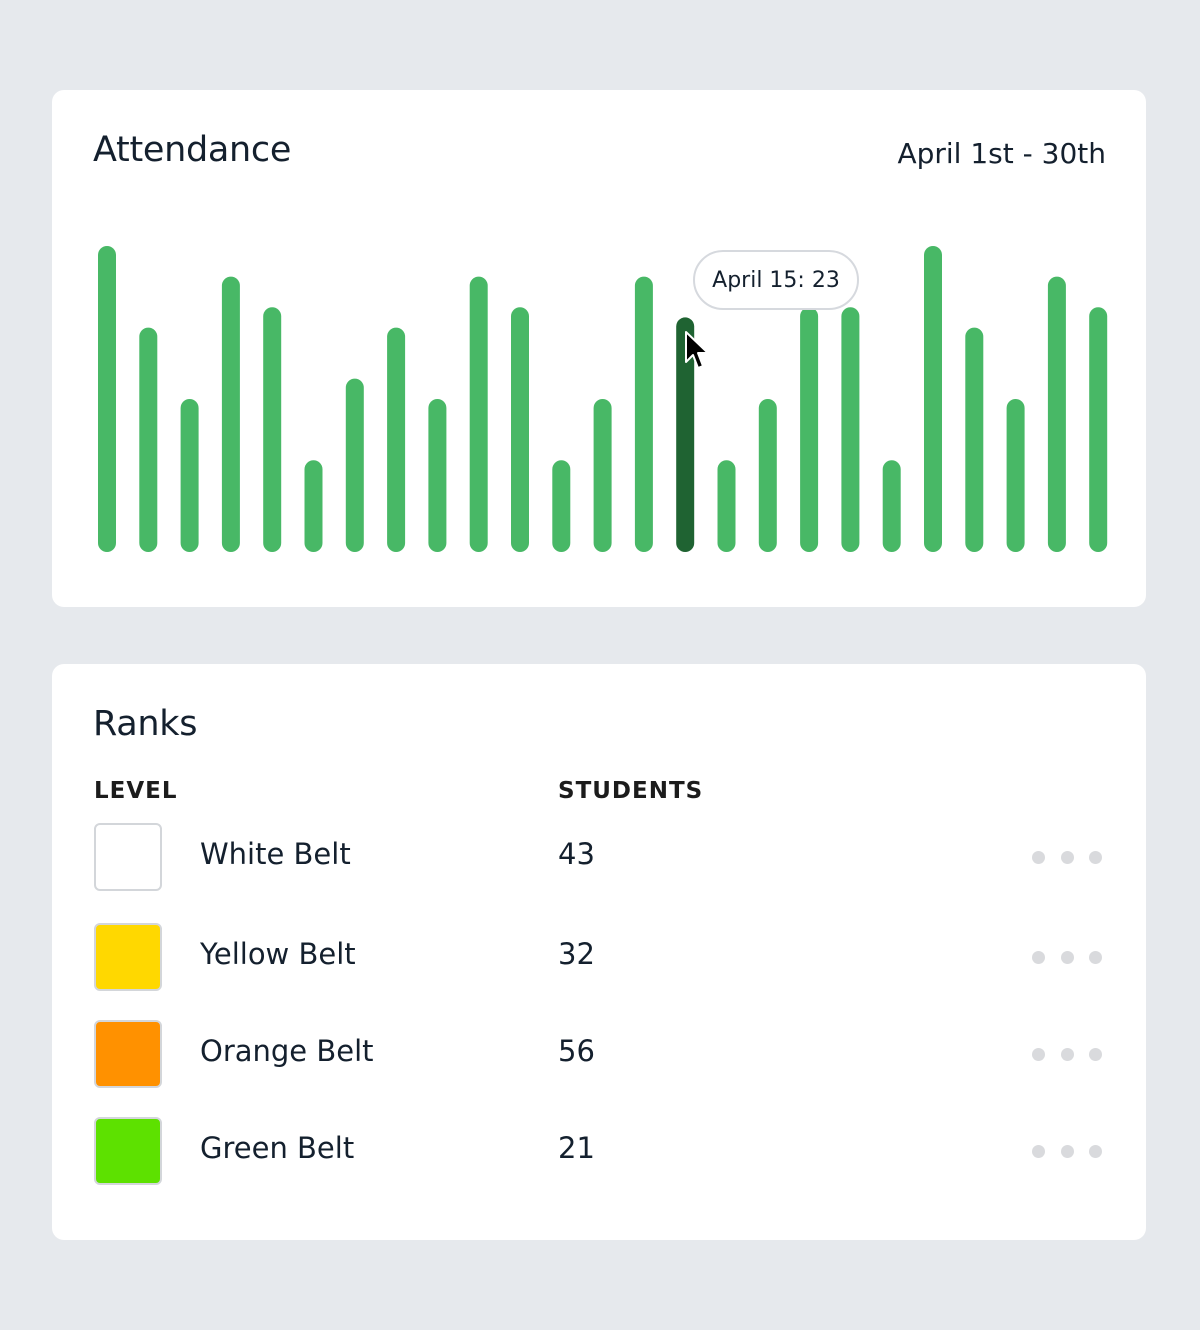  Describe the element at coordinates (576, 1051) in the screenshot. I see `student-count: 56` at that location.